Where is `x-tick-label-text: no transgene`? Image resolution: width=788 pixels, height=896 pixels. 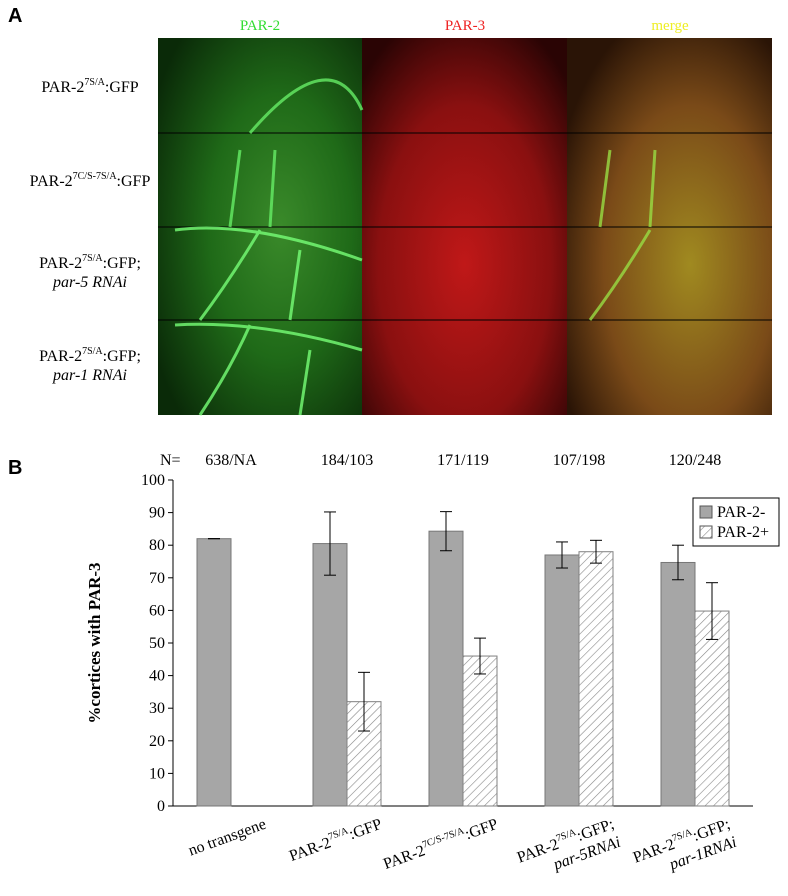 x-tick-label-text: no transgene is located at coordinates (227, 838).